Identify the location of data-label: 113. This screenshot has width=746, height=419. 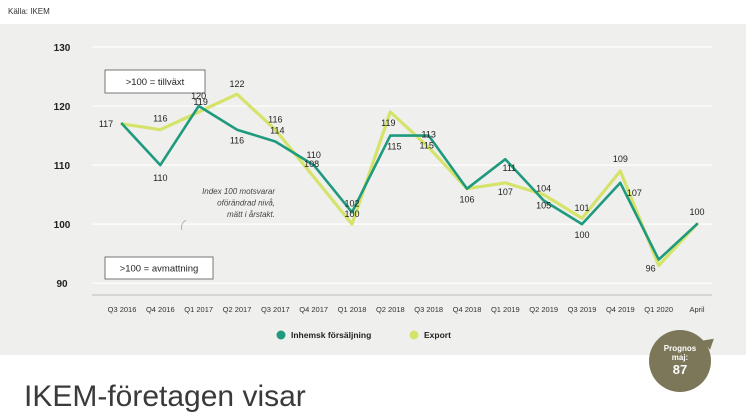
(428, 134).